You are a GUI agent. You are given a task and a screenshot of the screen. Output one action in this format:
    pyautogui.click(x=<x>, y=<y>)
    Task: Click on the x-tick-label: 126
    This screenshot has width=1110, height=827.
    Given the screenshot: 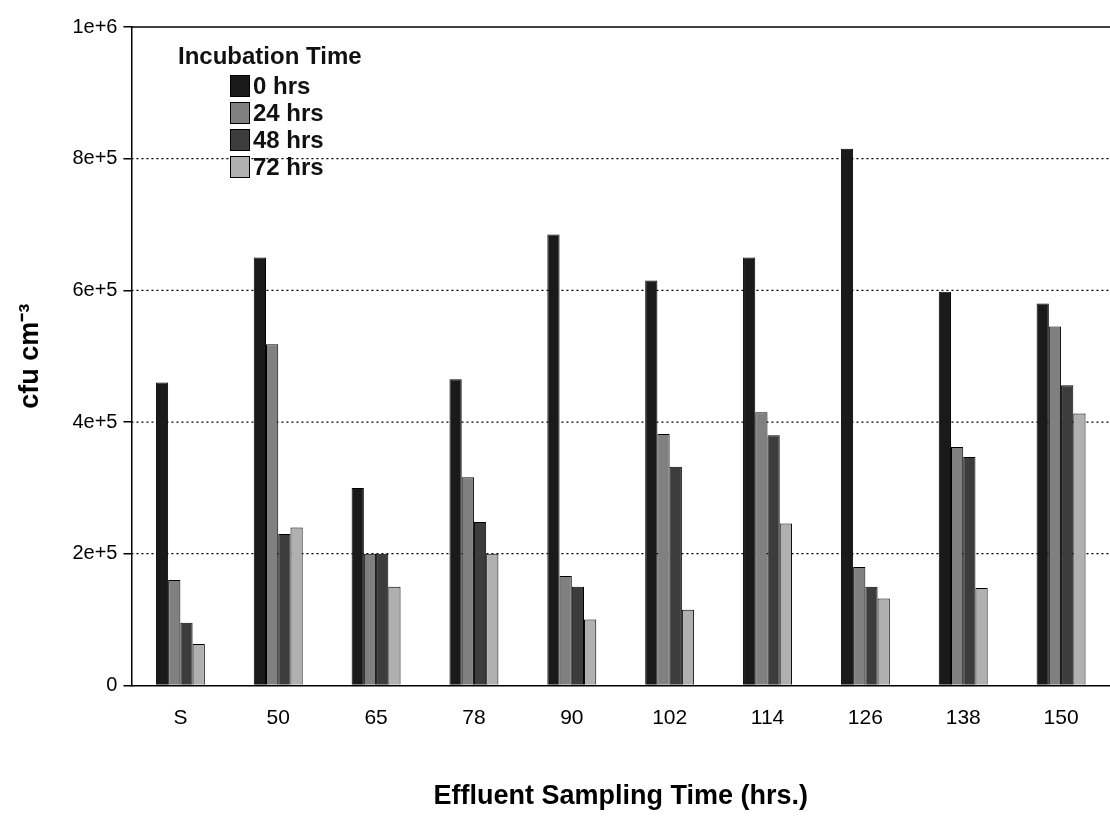 What is the action you would take?
    pyautogui.click(x=865, y=716)
    